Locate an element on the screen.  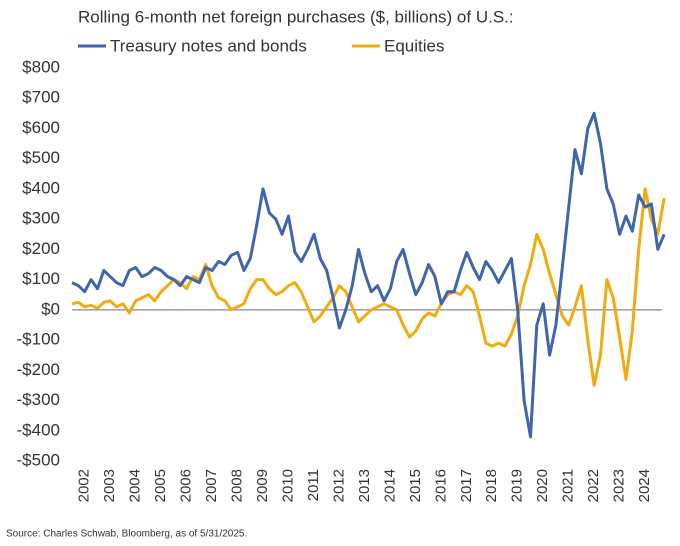
y-tick-label: -$100 is located at coordinates (38, 339).